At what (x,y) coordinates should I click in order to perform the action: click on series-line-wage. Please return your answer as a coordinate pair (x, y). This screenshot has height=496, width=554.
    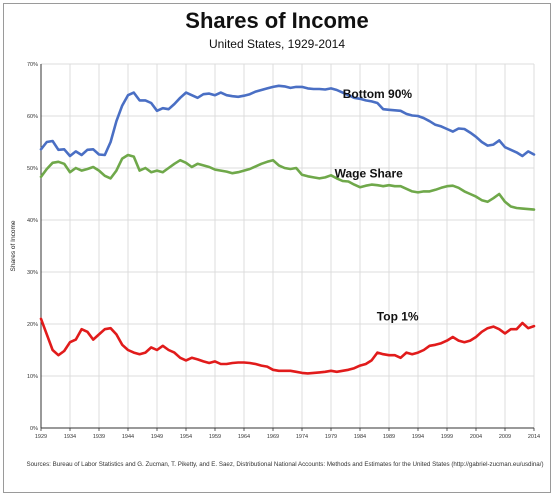
    Looking at the image, I should click on (287, 182).